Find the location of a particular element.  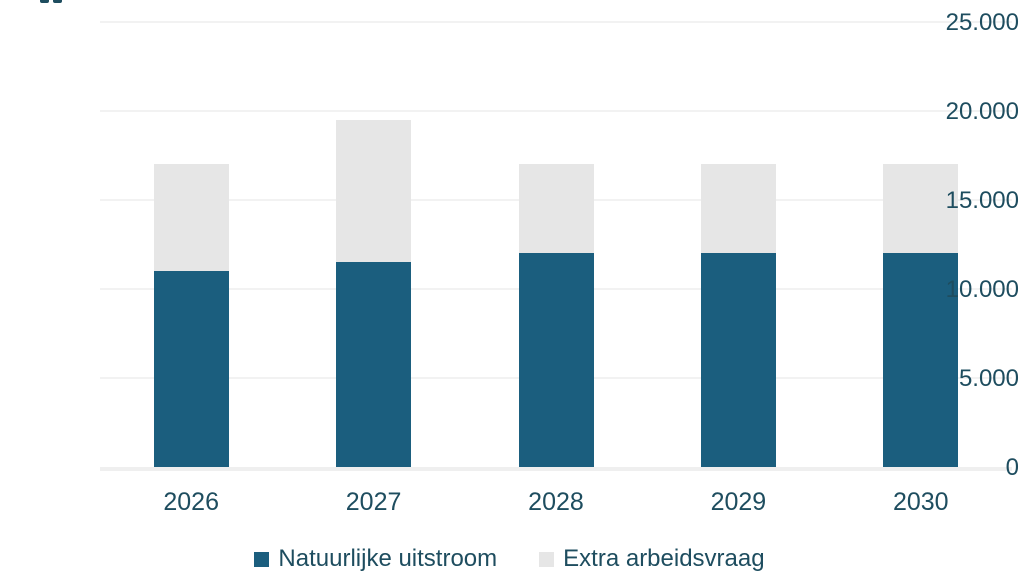

legend: Natuurlijke uitstroom Extra arbeidsvraag is located at coordinates (509, 558).